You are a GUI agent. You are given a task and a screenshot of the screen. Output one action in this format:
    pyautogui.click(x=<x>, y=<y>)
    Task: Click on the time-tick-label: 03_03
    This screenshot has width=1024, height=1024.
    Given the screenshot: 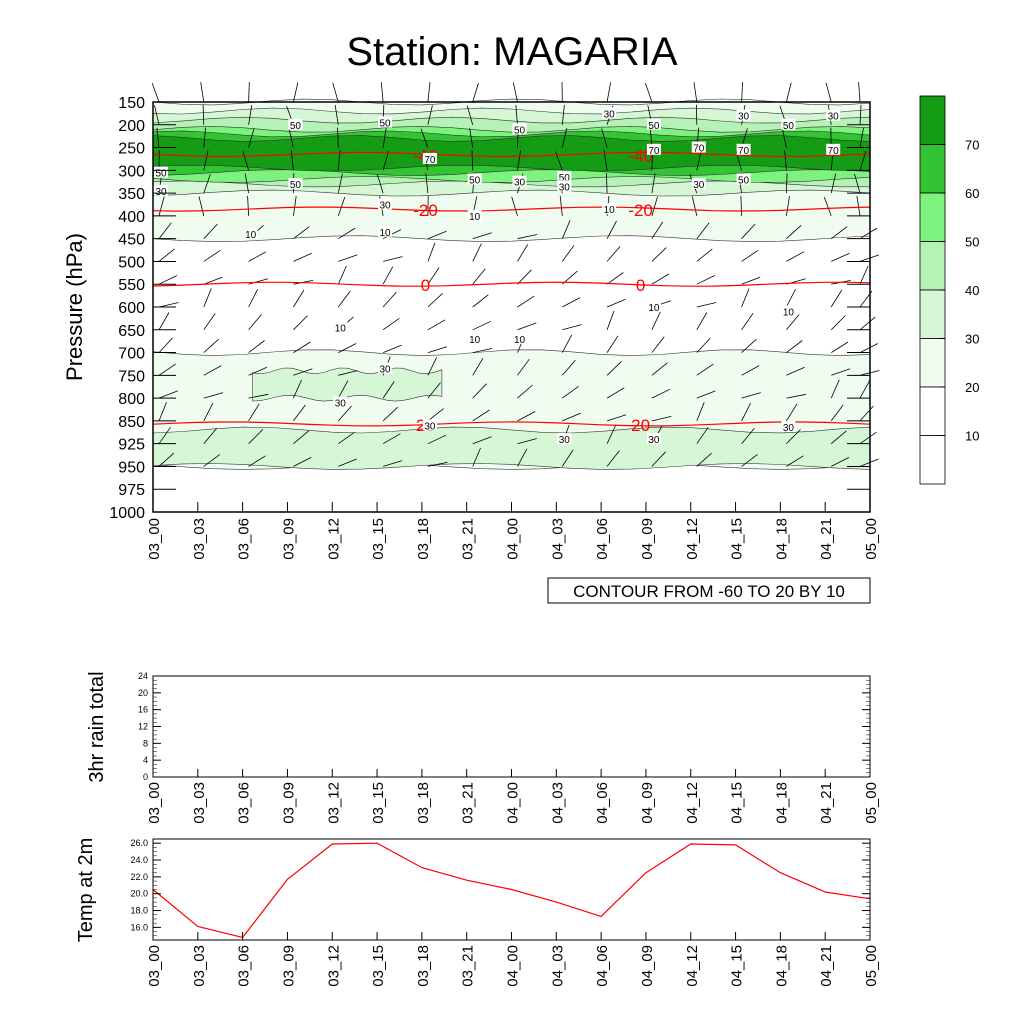 What is the action you would take?
    pyautogui.click(x=199, y=539)
    